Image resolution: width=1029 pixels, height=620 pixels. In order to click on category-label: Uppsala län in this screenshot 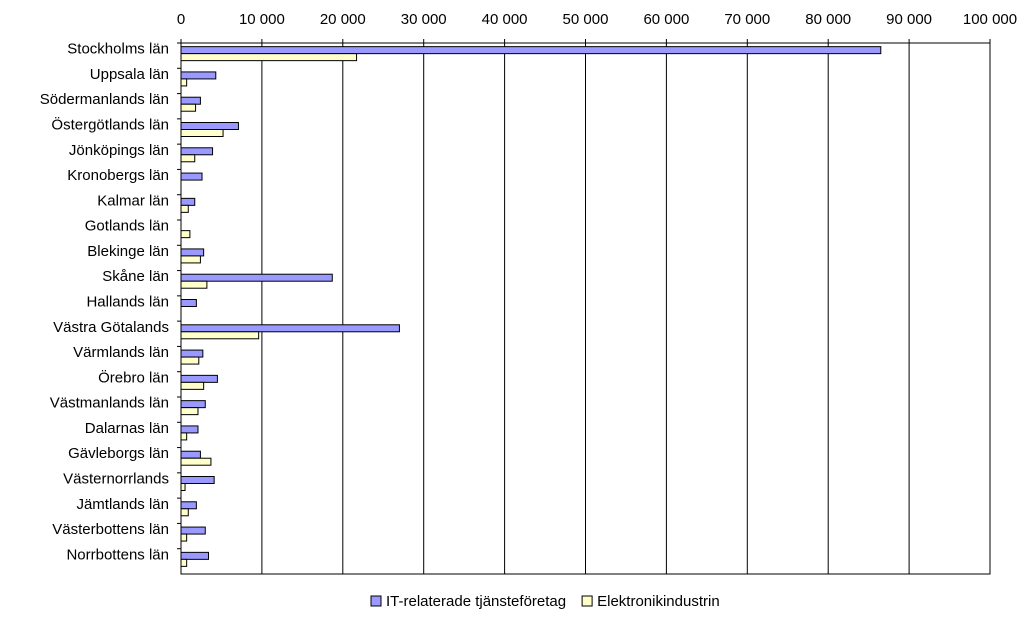, I will do `click(129, 74)`.